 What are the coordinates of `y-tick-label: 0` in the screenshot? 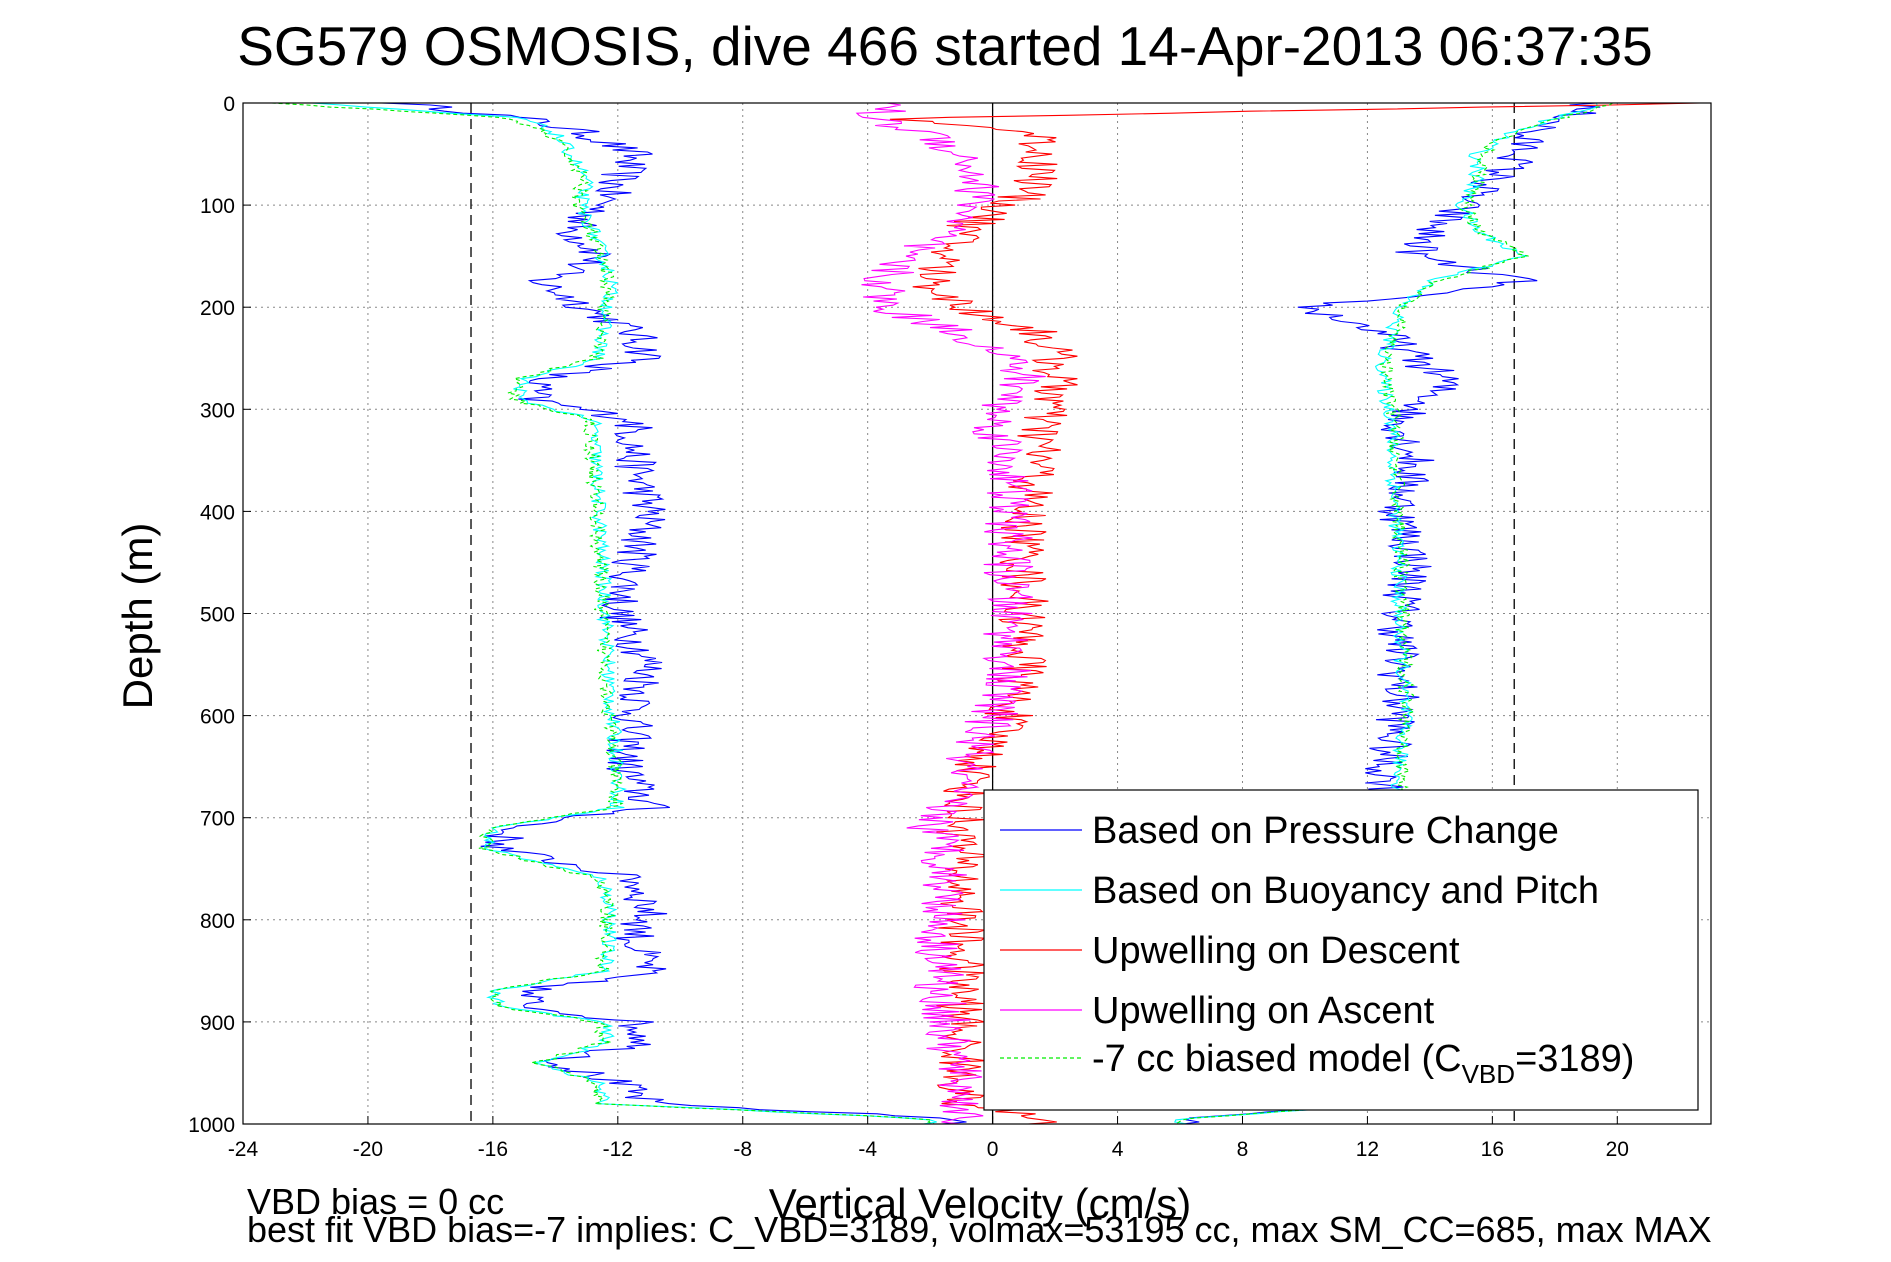 It's located at (229, 104).